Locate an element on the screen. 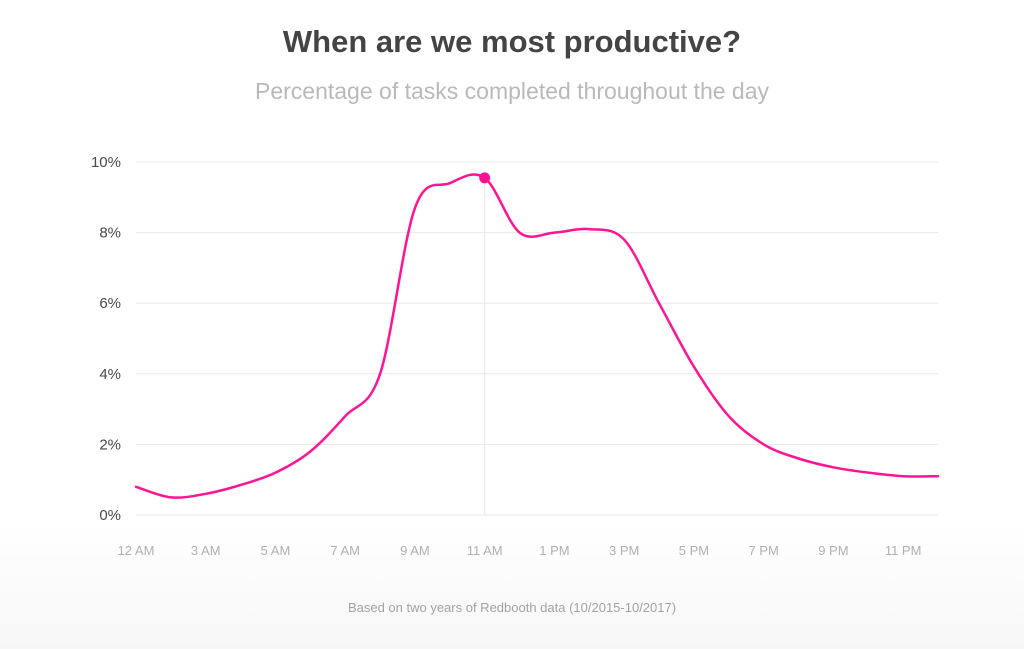 This screenshot has width=1024, height=649. y-axis-ticks: 0% 2% 4% 6% 8% 10% is located at coordinates (106, 339).